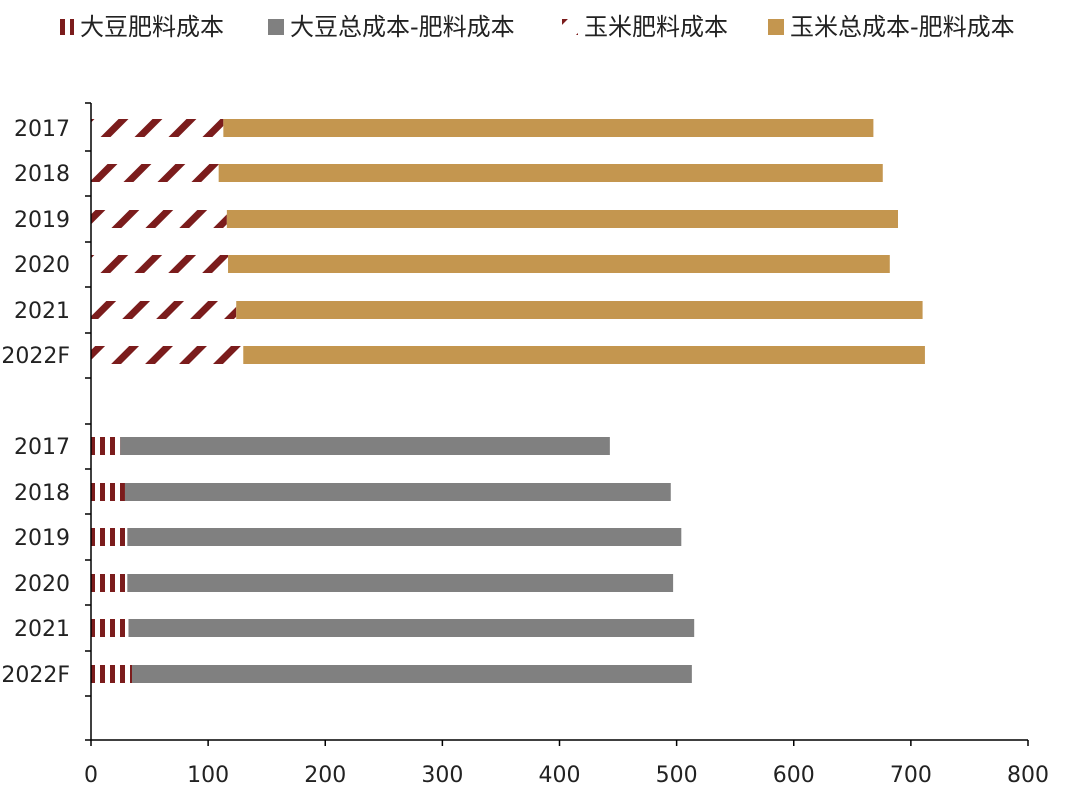 This screenshot has height=806, width=1080. What do you see at coordinates (536, 27) in the screenshot?
I see `legend: 大豆肥料成本 大豆总成本-肥料成本 玉米肥料成本 玉米总成本-肥料成本` at bounding box center [536, 27].